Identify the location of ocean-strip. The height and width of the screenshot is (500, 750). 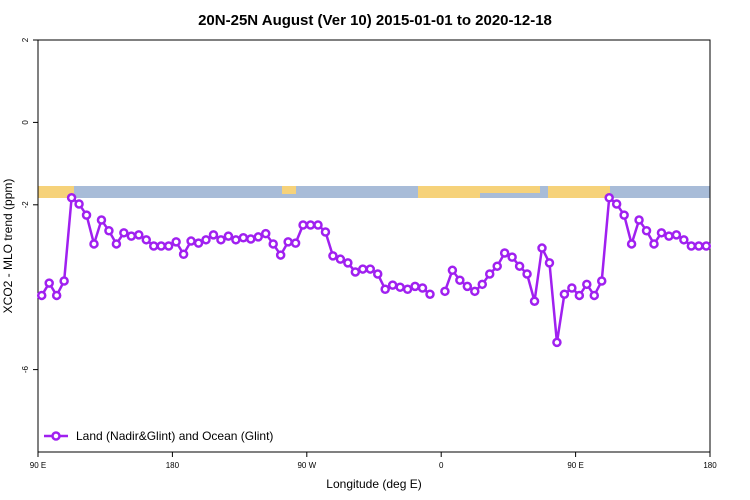
(374, 192).